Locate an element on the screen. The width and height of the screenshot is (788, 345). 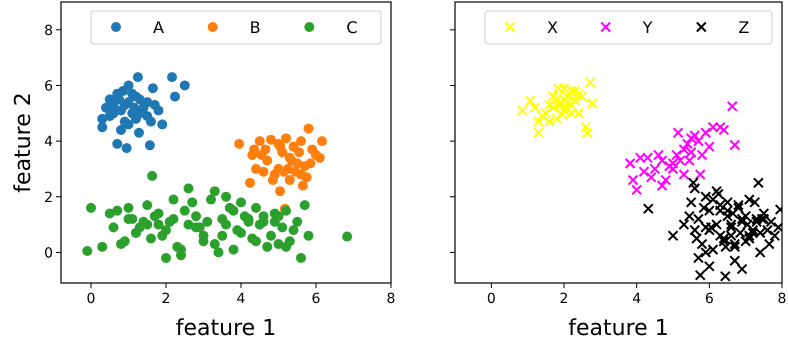
y-tick-label: 0 is located at coordinates (48, 253).